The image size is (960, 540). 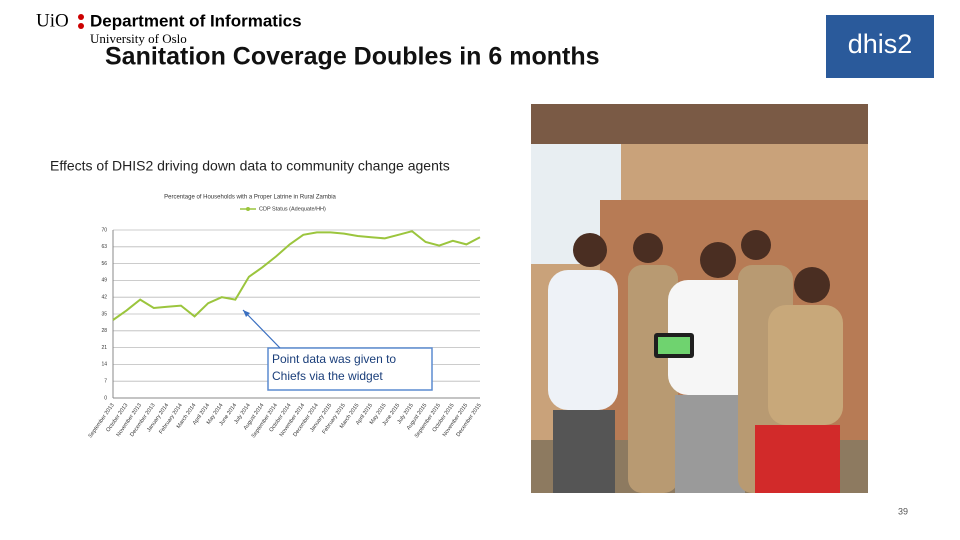 What do you see at coordinates (104, 230) in the screenshot?
I see `y-tick-label: 70` at bounding box center [104, 230].